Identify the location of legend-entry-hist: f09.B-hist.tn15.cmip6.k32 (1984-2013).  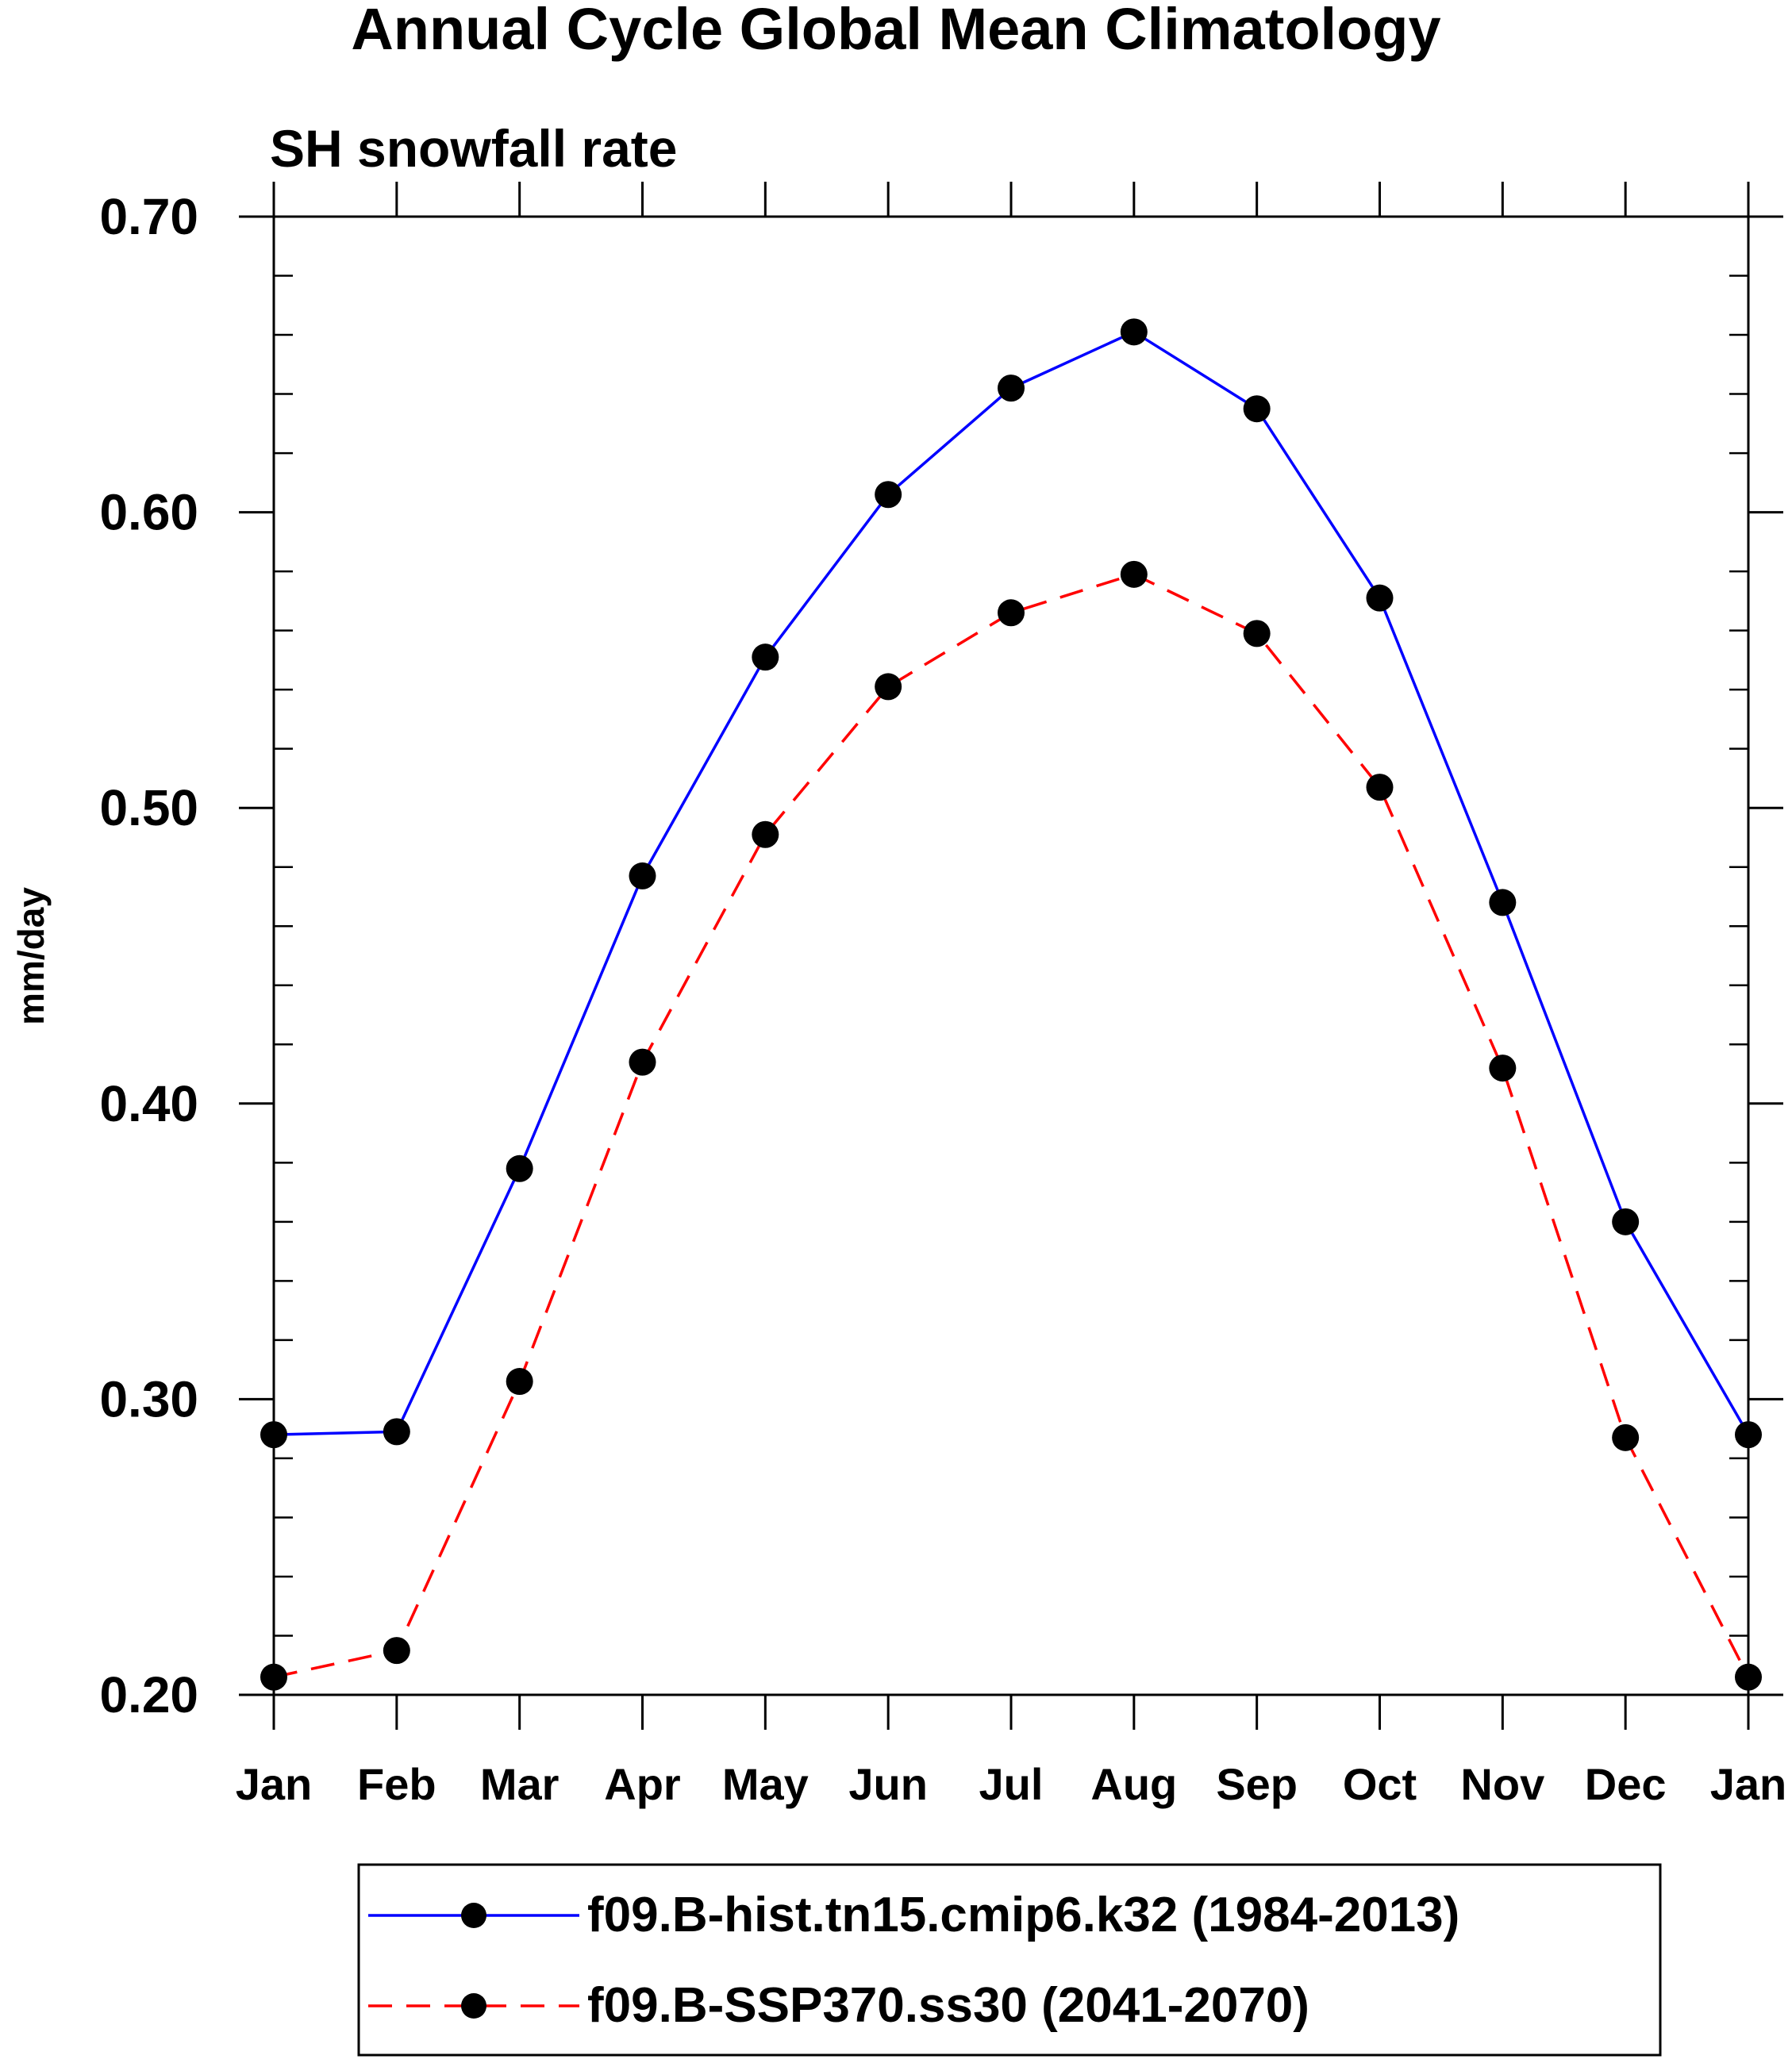
(913, 1915).